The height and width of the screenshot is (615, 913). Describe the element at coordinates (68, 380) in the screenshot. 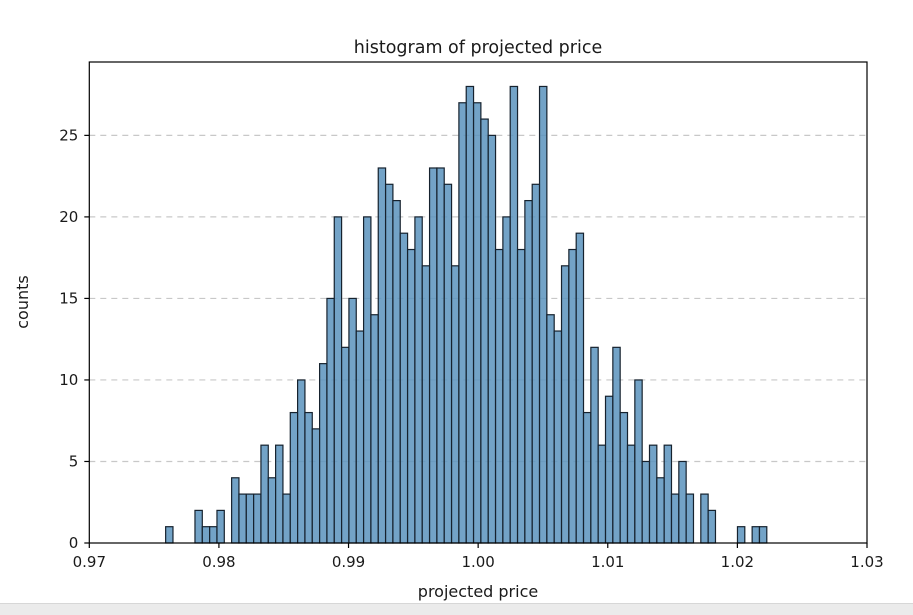

I see `y-tick-label: 10` at that location.